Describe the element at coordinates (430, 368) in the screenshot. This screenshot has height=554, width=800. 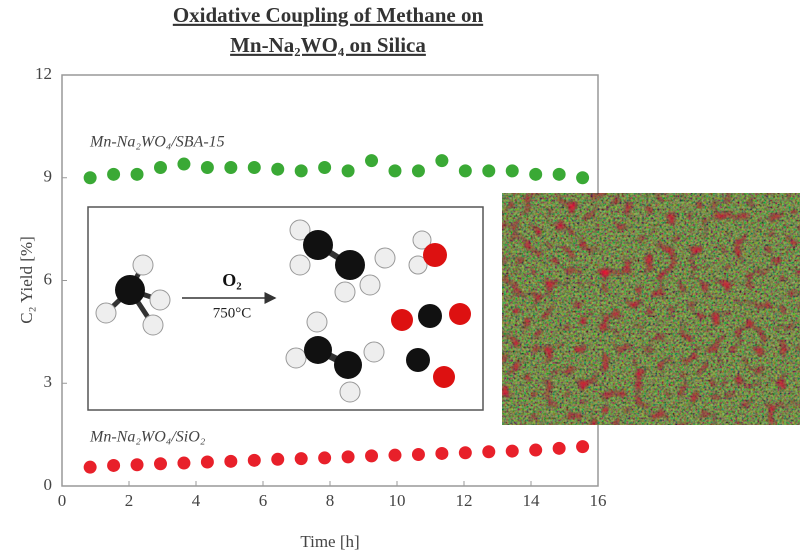
I see `carbon-monoxide` at that location.